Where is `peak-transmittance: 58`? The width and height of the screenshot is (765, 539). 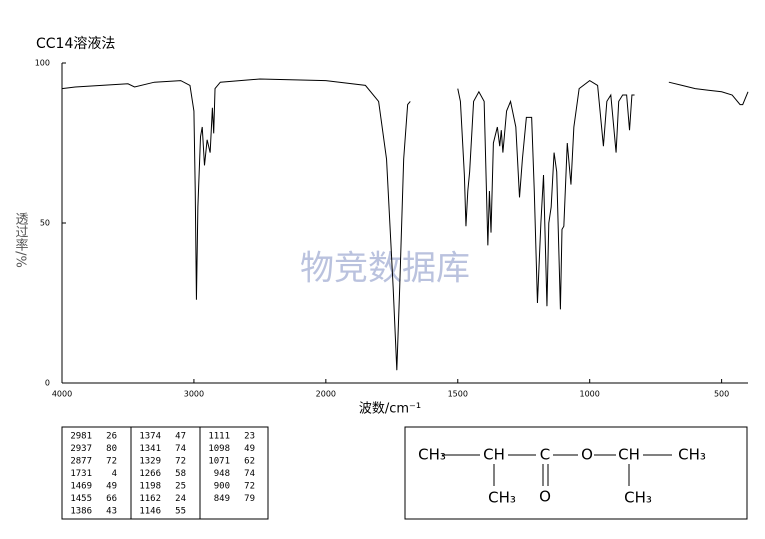
peak-transmittance: 58 is located at coordinates (180, 474).